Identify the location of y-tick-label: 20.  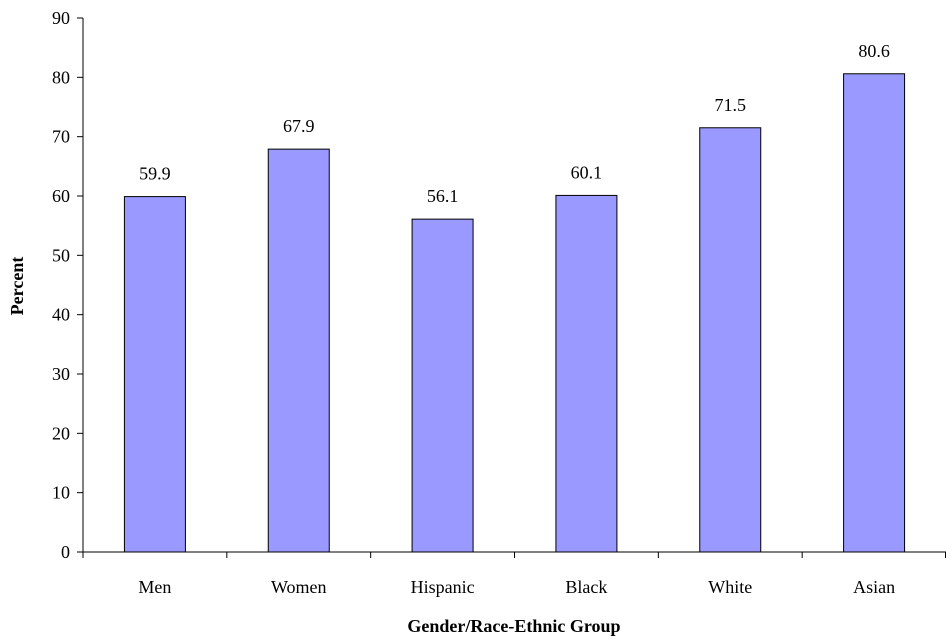
(61, 433).